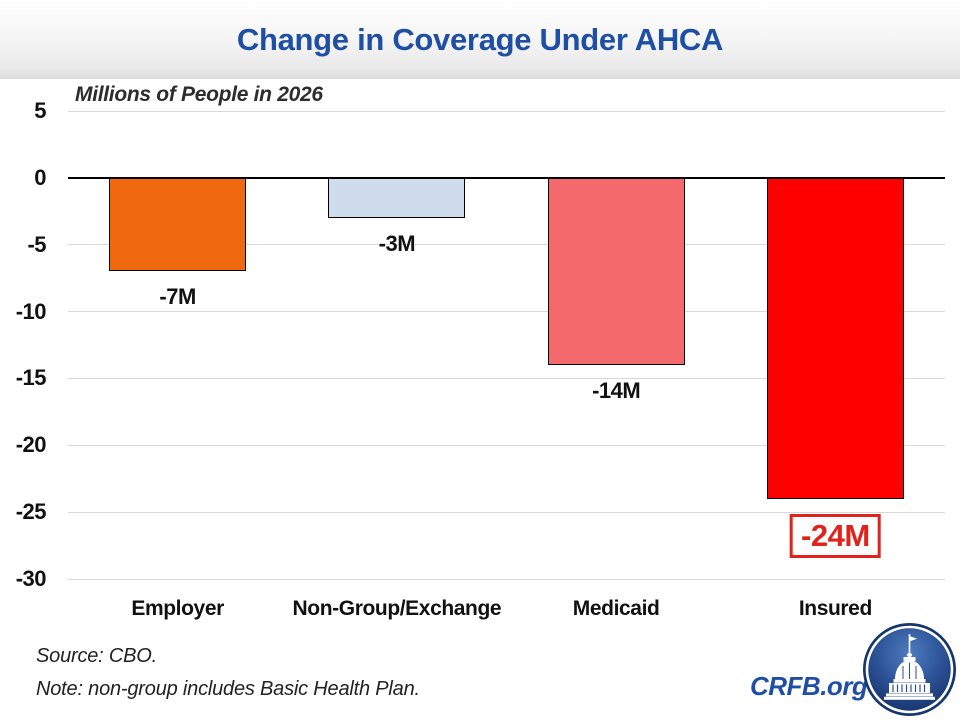  I want to click on bar-value-label: -7M, so click(177, 297).